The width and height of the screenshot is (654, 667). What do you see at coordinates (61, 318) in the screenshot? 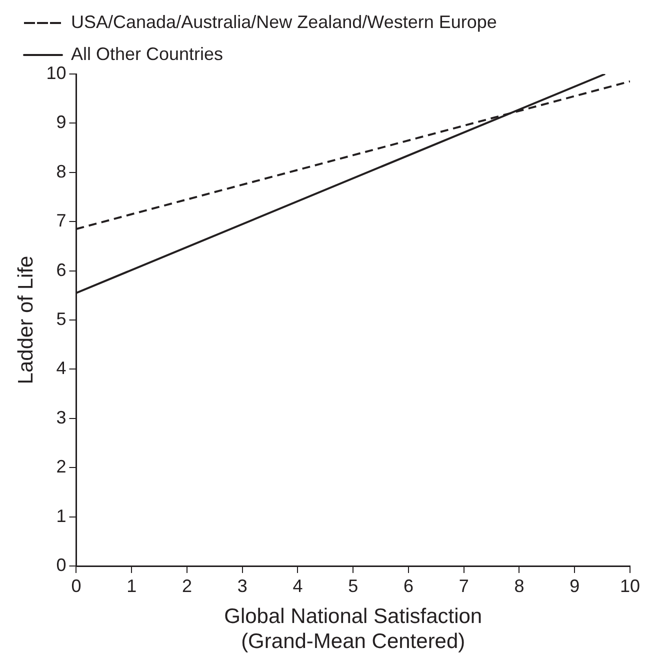
I see `y-tick-label: 5` at bounding box center [61, 318].